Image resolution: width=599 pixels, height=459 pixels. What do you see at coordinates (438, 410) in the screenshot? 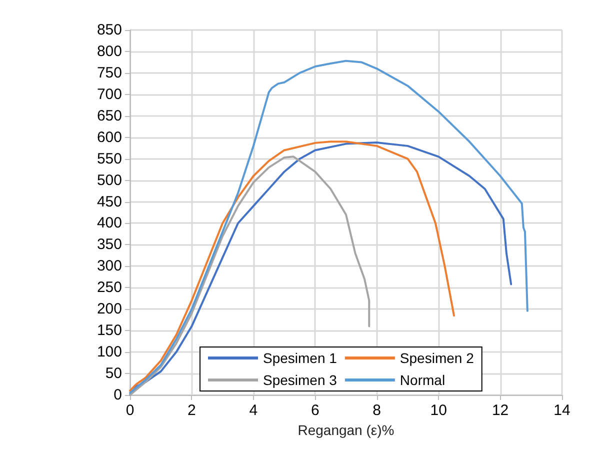
I see `x-tick-label: 10` at bounding box center [438, 410].